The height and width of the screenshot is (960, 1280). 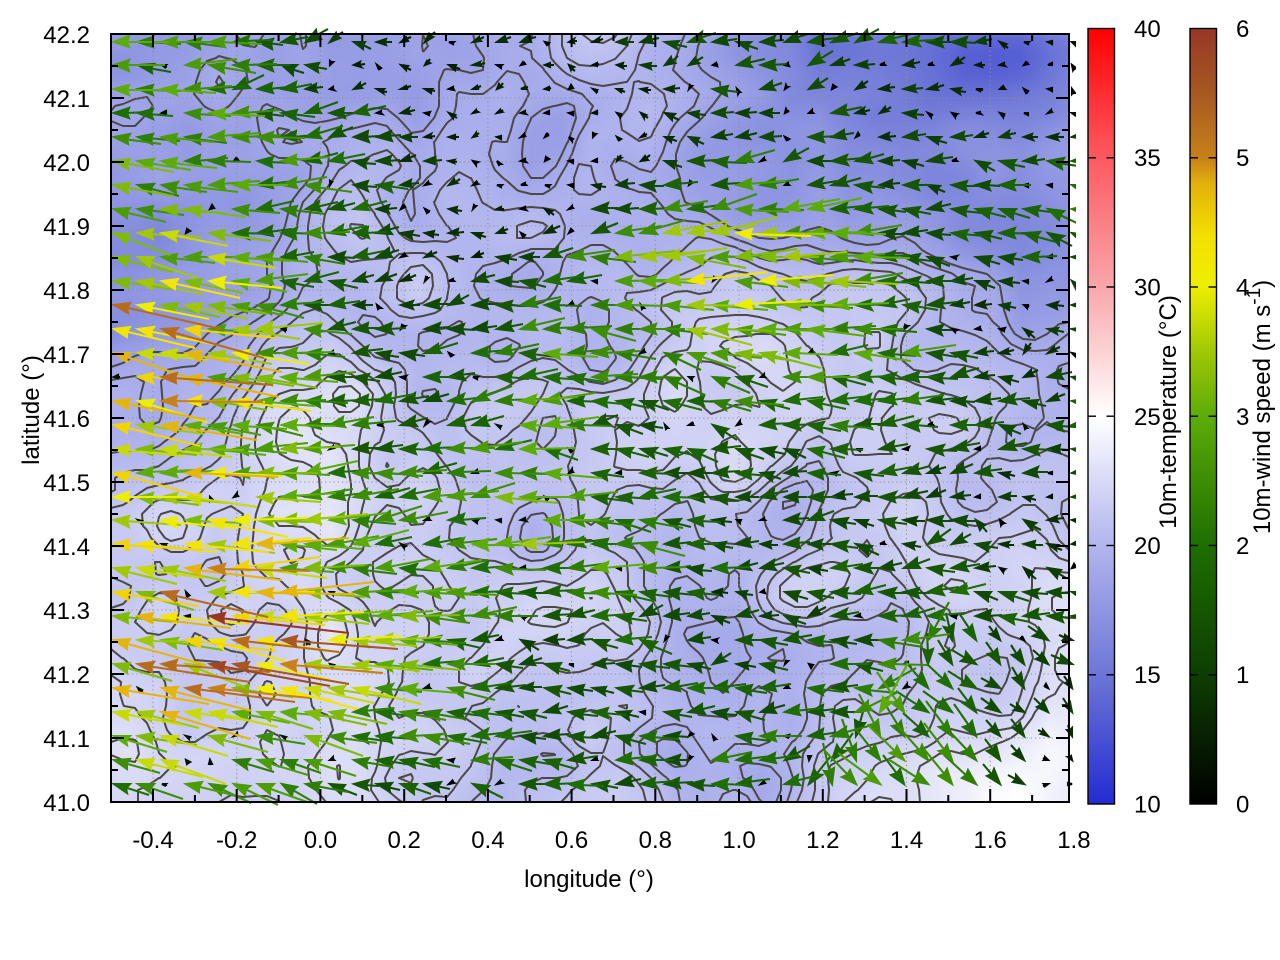 What do you see at coordinates (66, 803) in the screenshot?
I see `svg-text: 41.0` at bounding box center [66, 803].